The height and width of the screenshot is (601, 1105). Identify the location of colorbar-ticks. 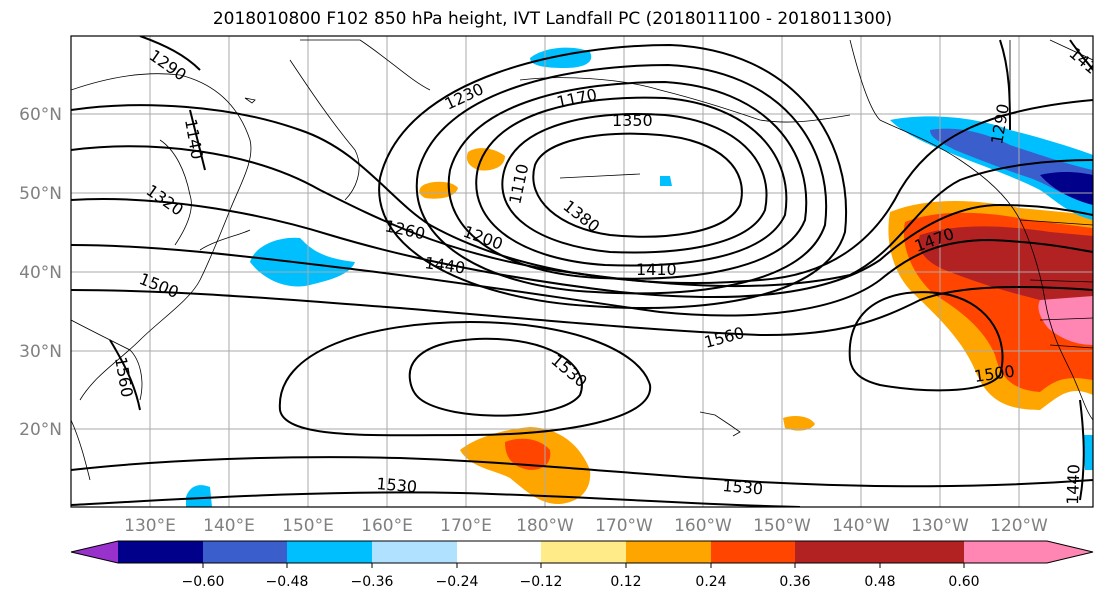
(583, 565).